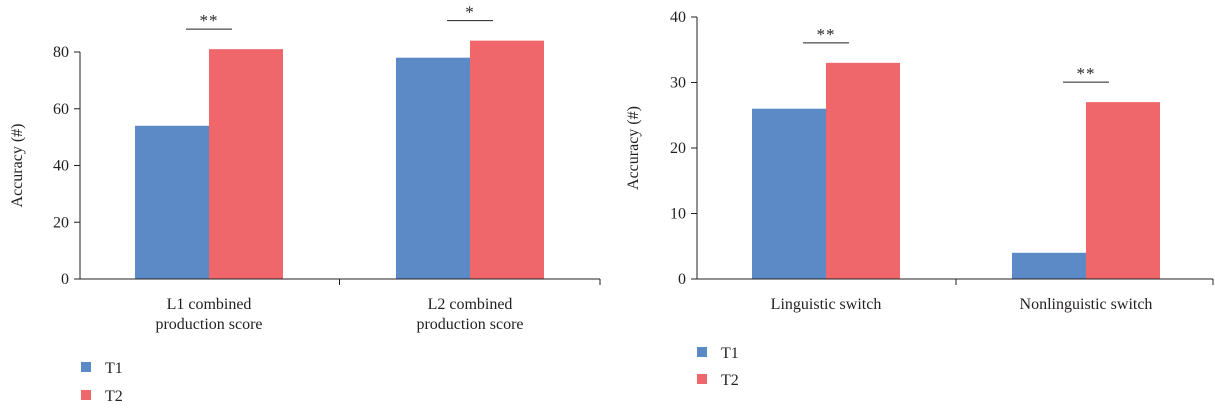 This screenshot has width=1215, height=411. Describe the element at coordinates (208, 324) in the screenshot. I see `category-label-1: production score` at that location.